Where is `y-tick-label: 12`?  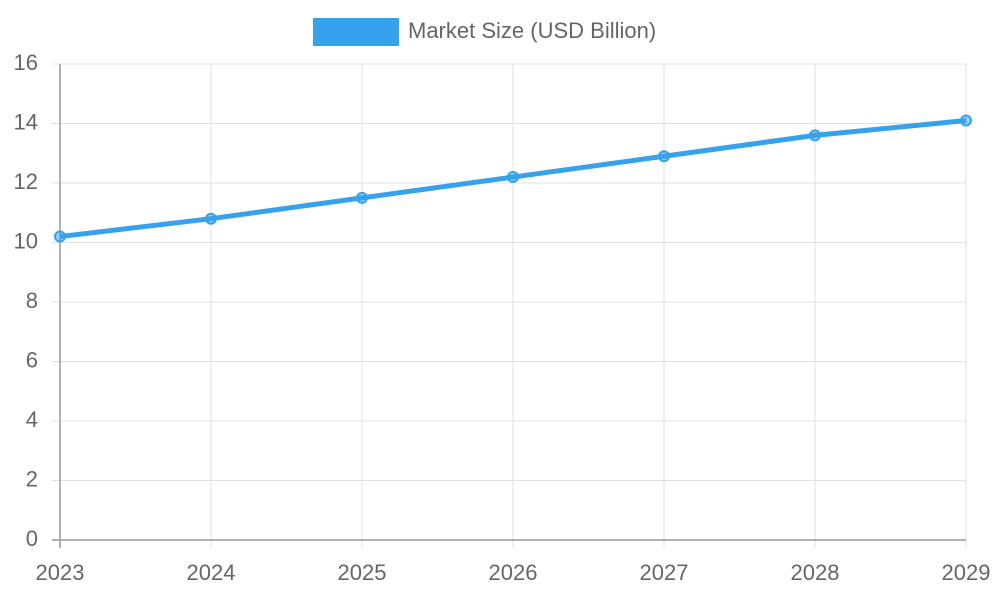
y-tick-label: 12 is located at coordinates (26, 181).